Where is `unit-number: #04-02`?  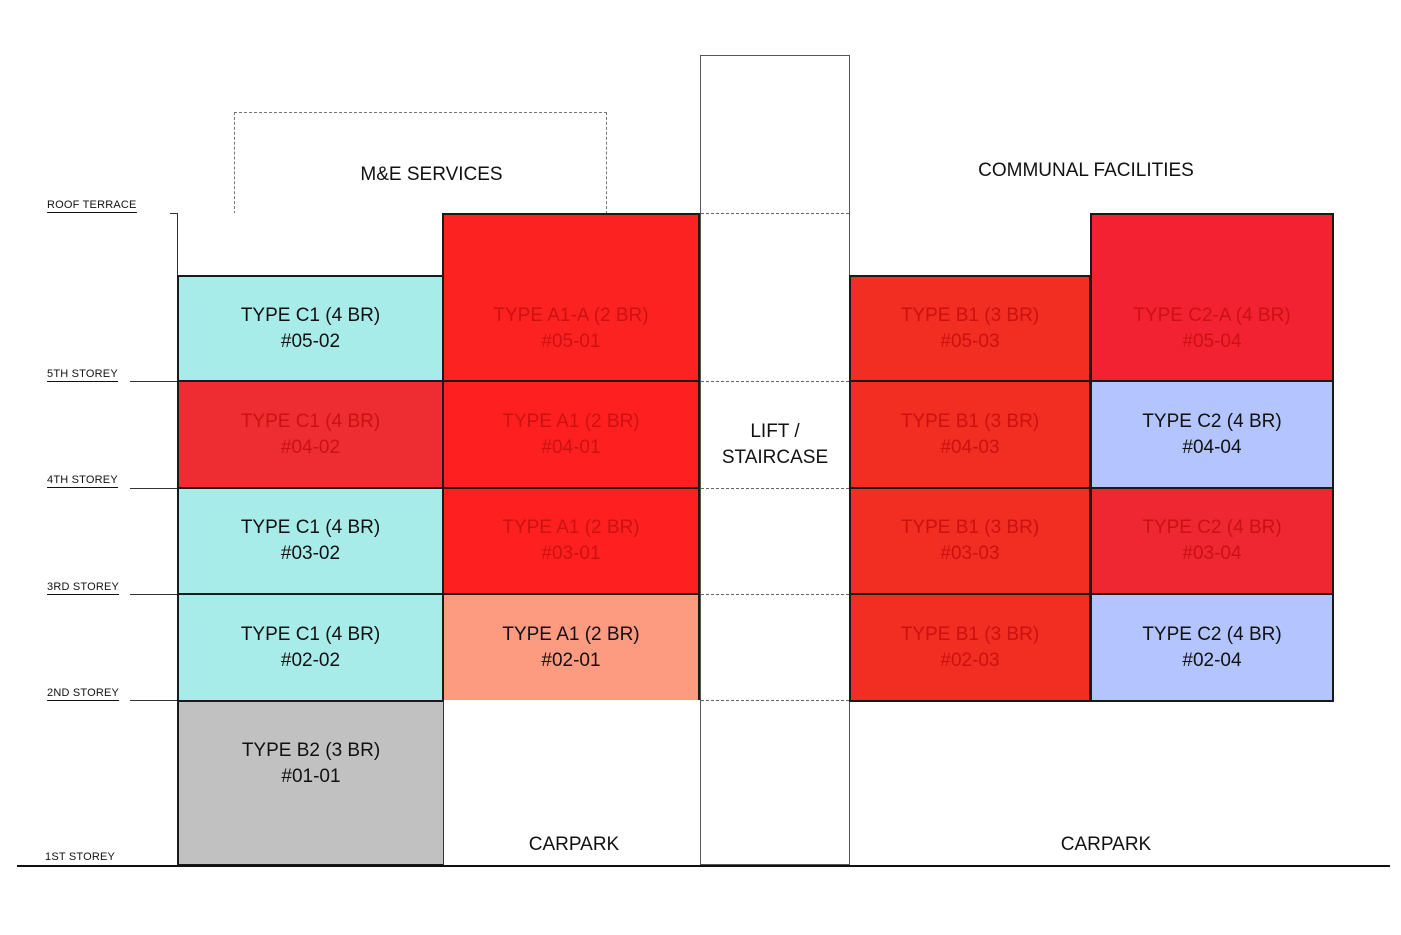
unit-number: #04-02 is located at coordinates (310, 447).